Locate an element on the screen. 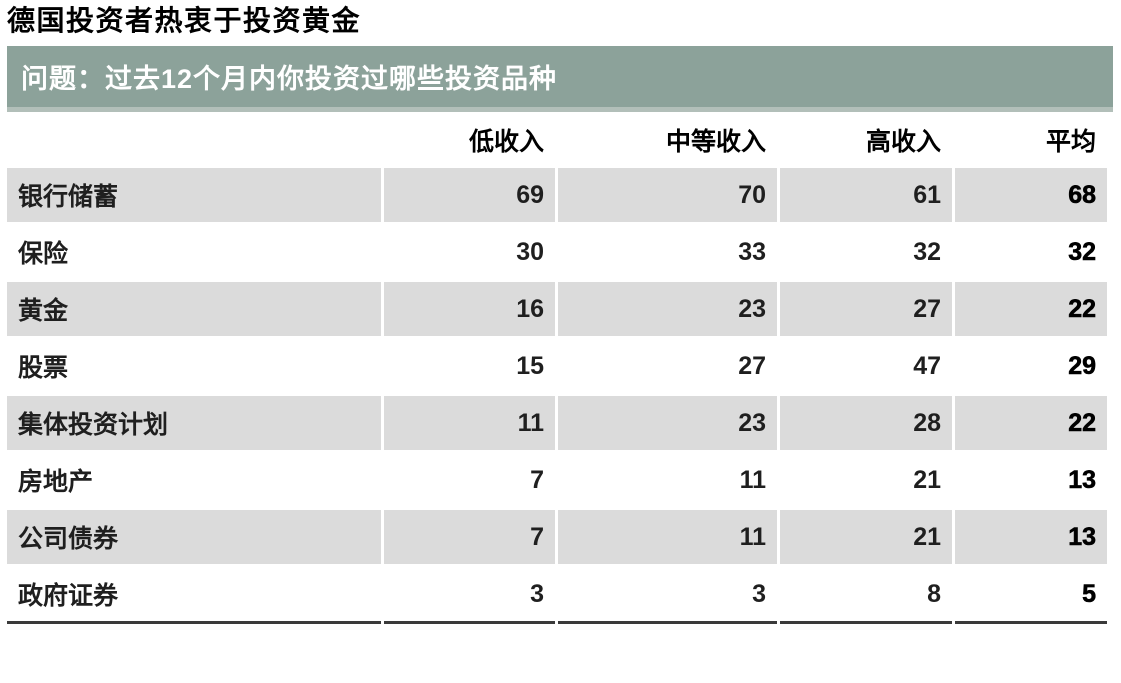 This screenshot has width=1121, height=683. table-header-row: 低收入 中等收入 高收入 平均 is located at coordinates (557, 140).